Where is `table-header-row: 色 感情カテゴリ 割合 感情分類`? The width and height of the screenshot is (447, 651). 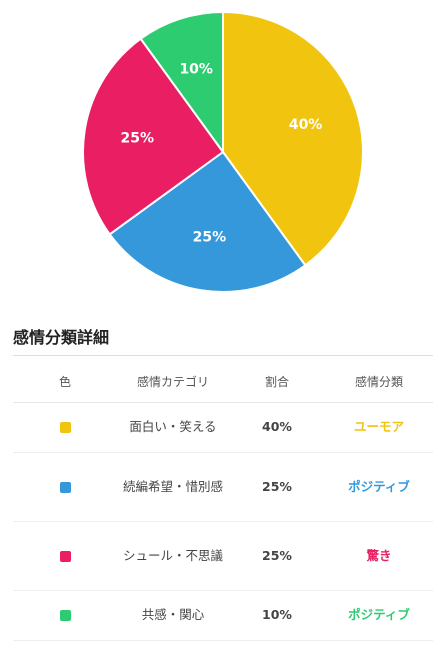
table-header-row: 色 感情カテゴリ 割合 感情分類 is located at coordinates (223, 381).